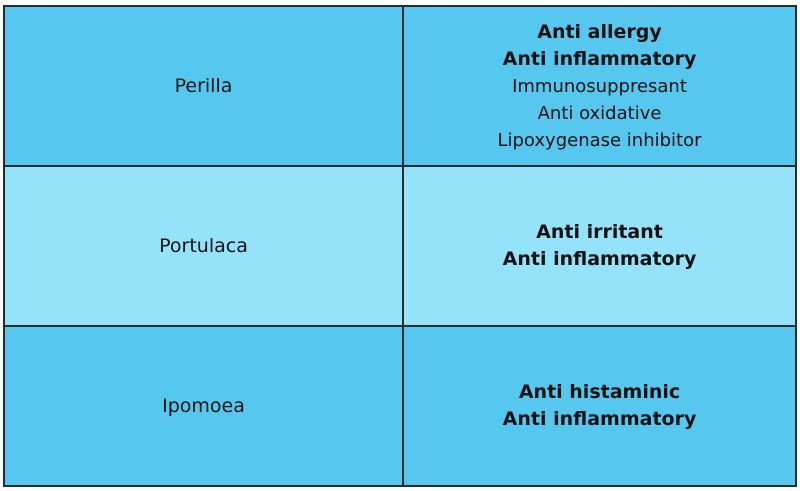 Image resolution: width=800 pixels, height=491 pixels. What do you see at coordinates (599, 392) in the screenshot?
I see `effect: Anti histaminic` at bounding box center [599, 392].